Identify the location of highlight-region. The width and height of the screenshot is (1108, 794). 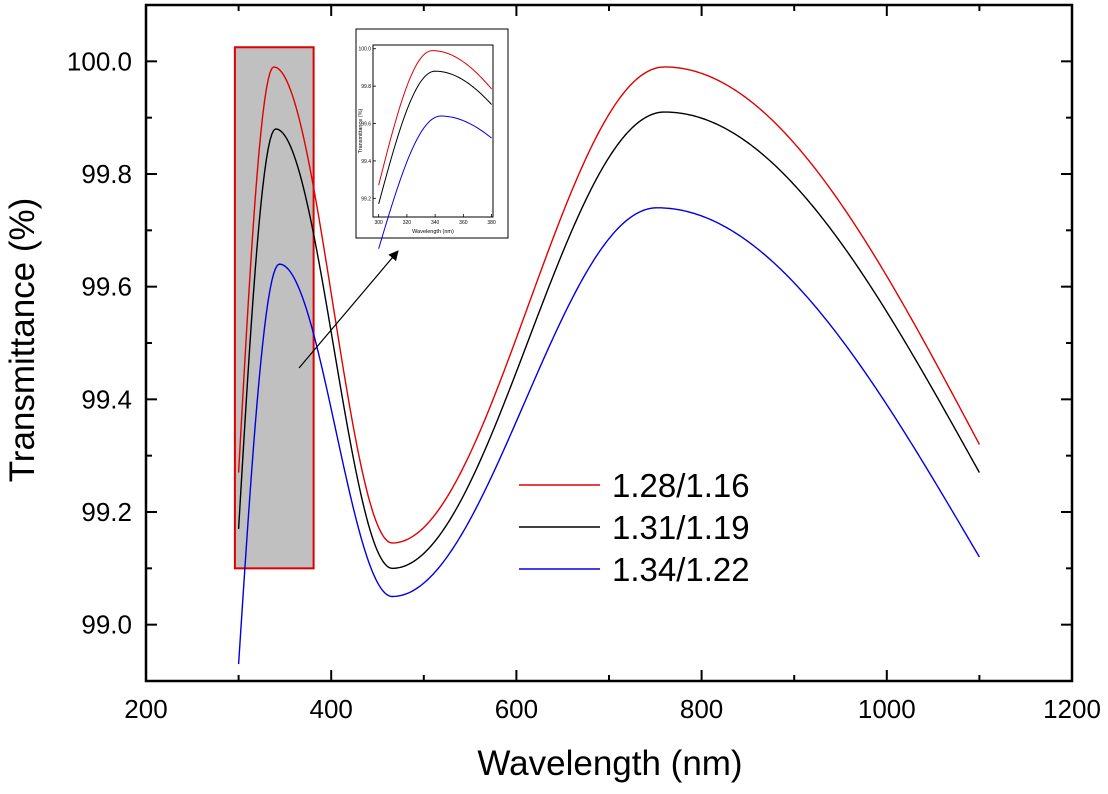
(274, 308).